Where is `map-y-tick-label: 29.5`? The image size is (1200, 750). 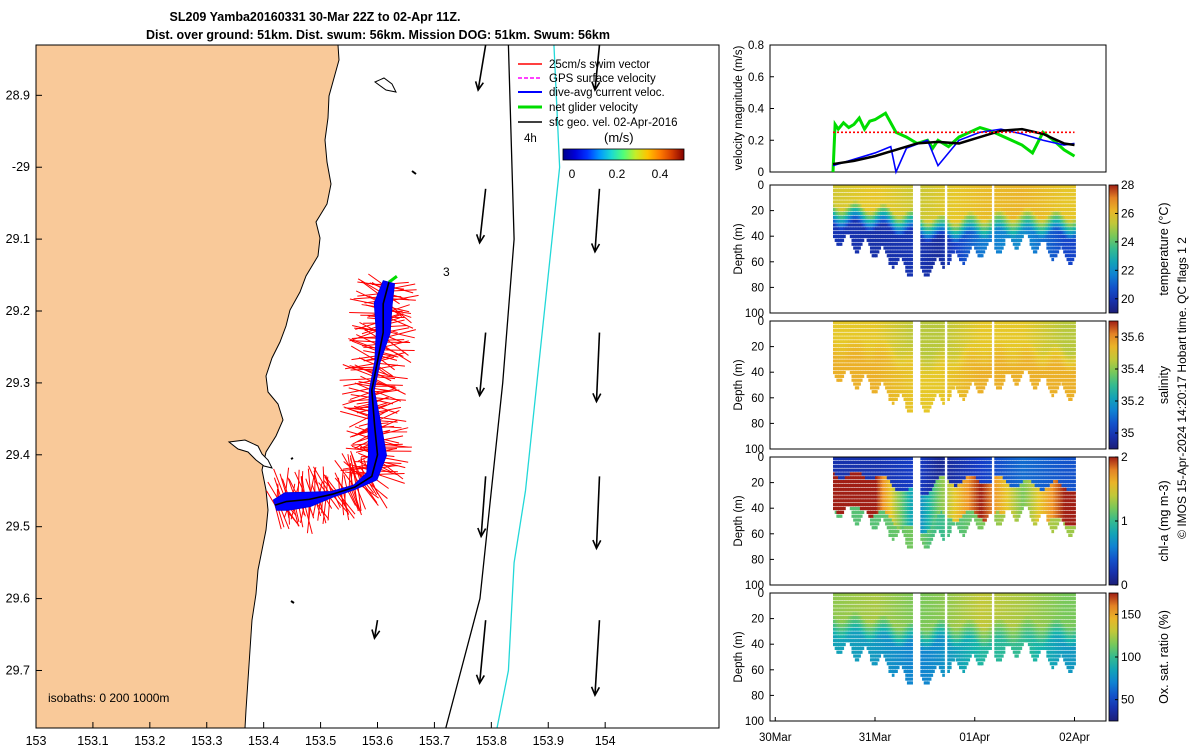
map-y-tick-label: 29.5 is located at coordinates (18, 527).